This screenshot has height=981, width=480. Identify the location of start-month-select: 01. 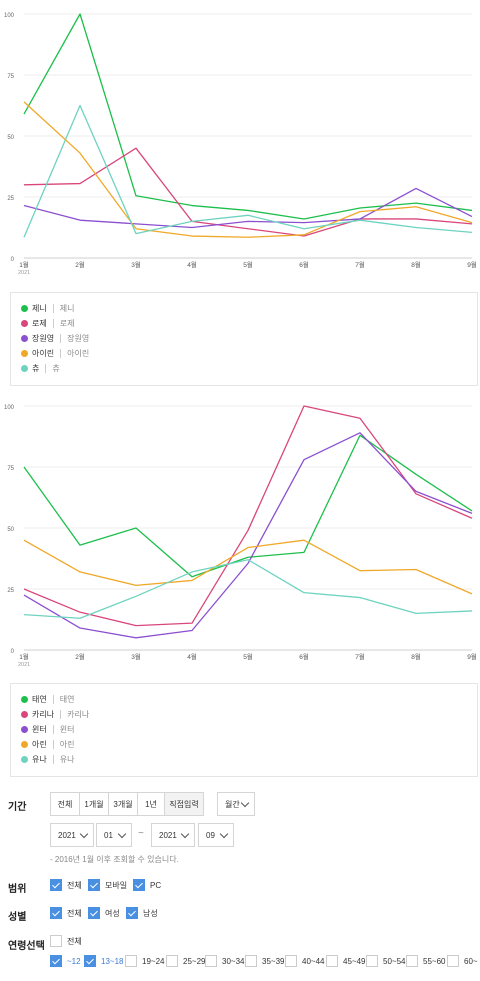
(114, 835).